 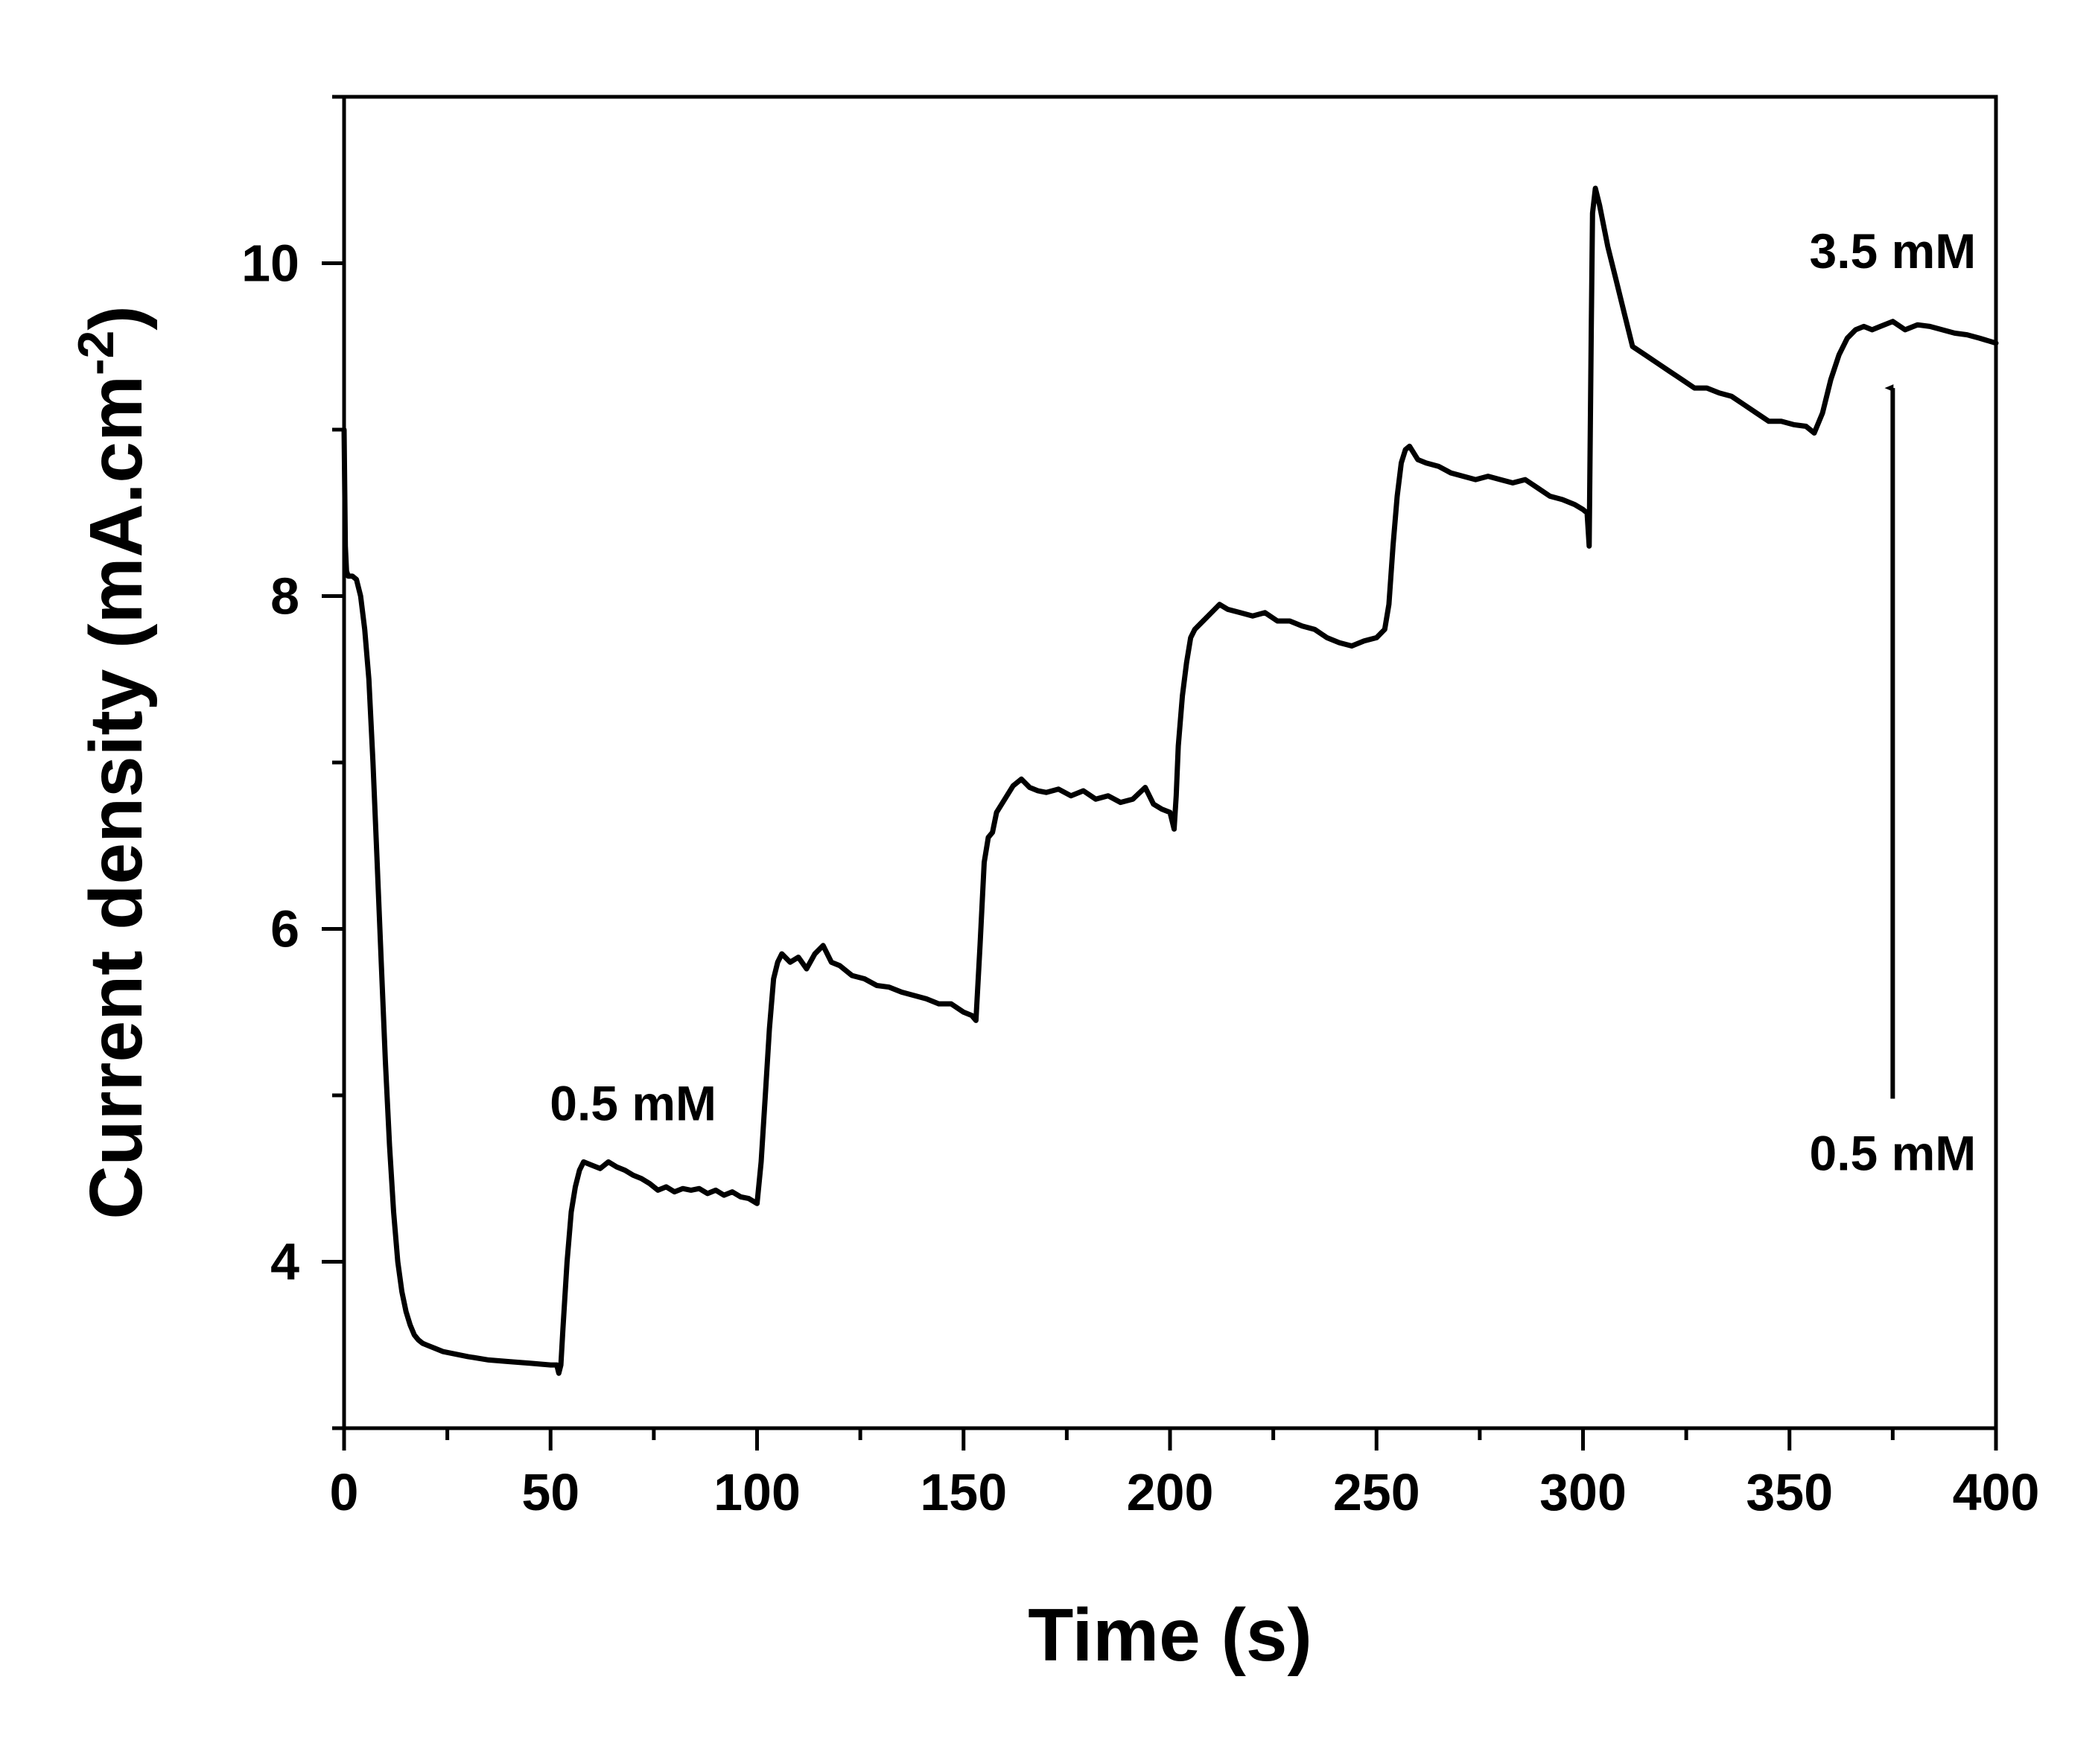 I want to click on x-tick-label: 100, so click(x=757, y=1492).